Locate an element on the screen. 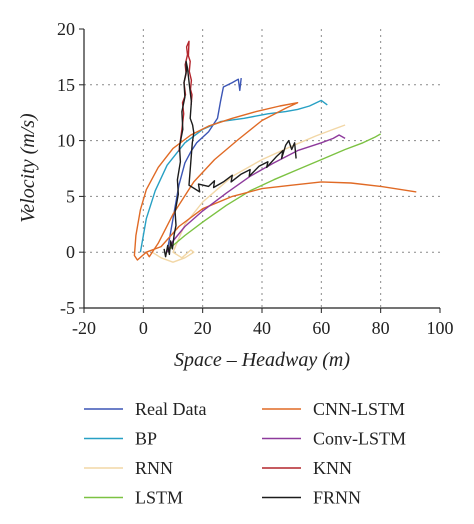  series-line-bp is located at coordinates (233, 176).